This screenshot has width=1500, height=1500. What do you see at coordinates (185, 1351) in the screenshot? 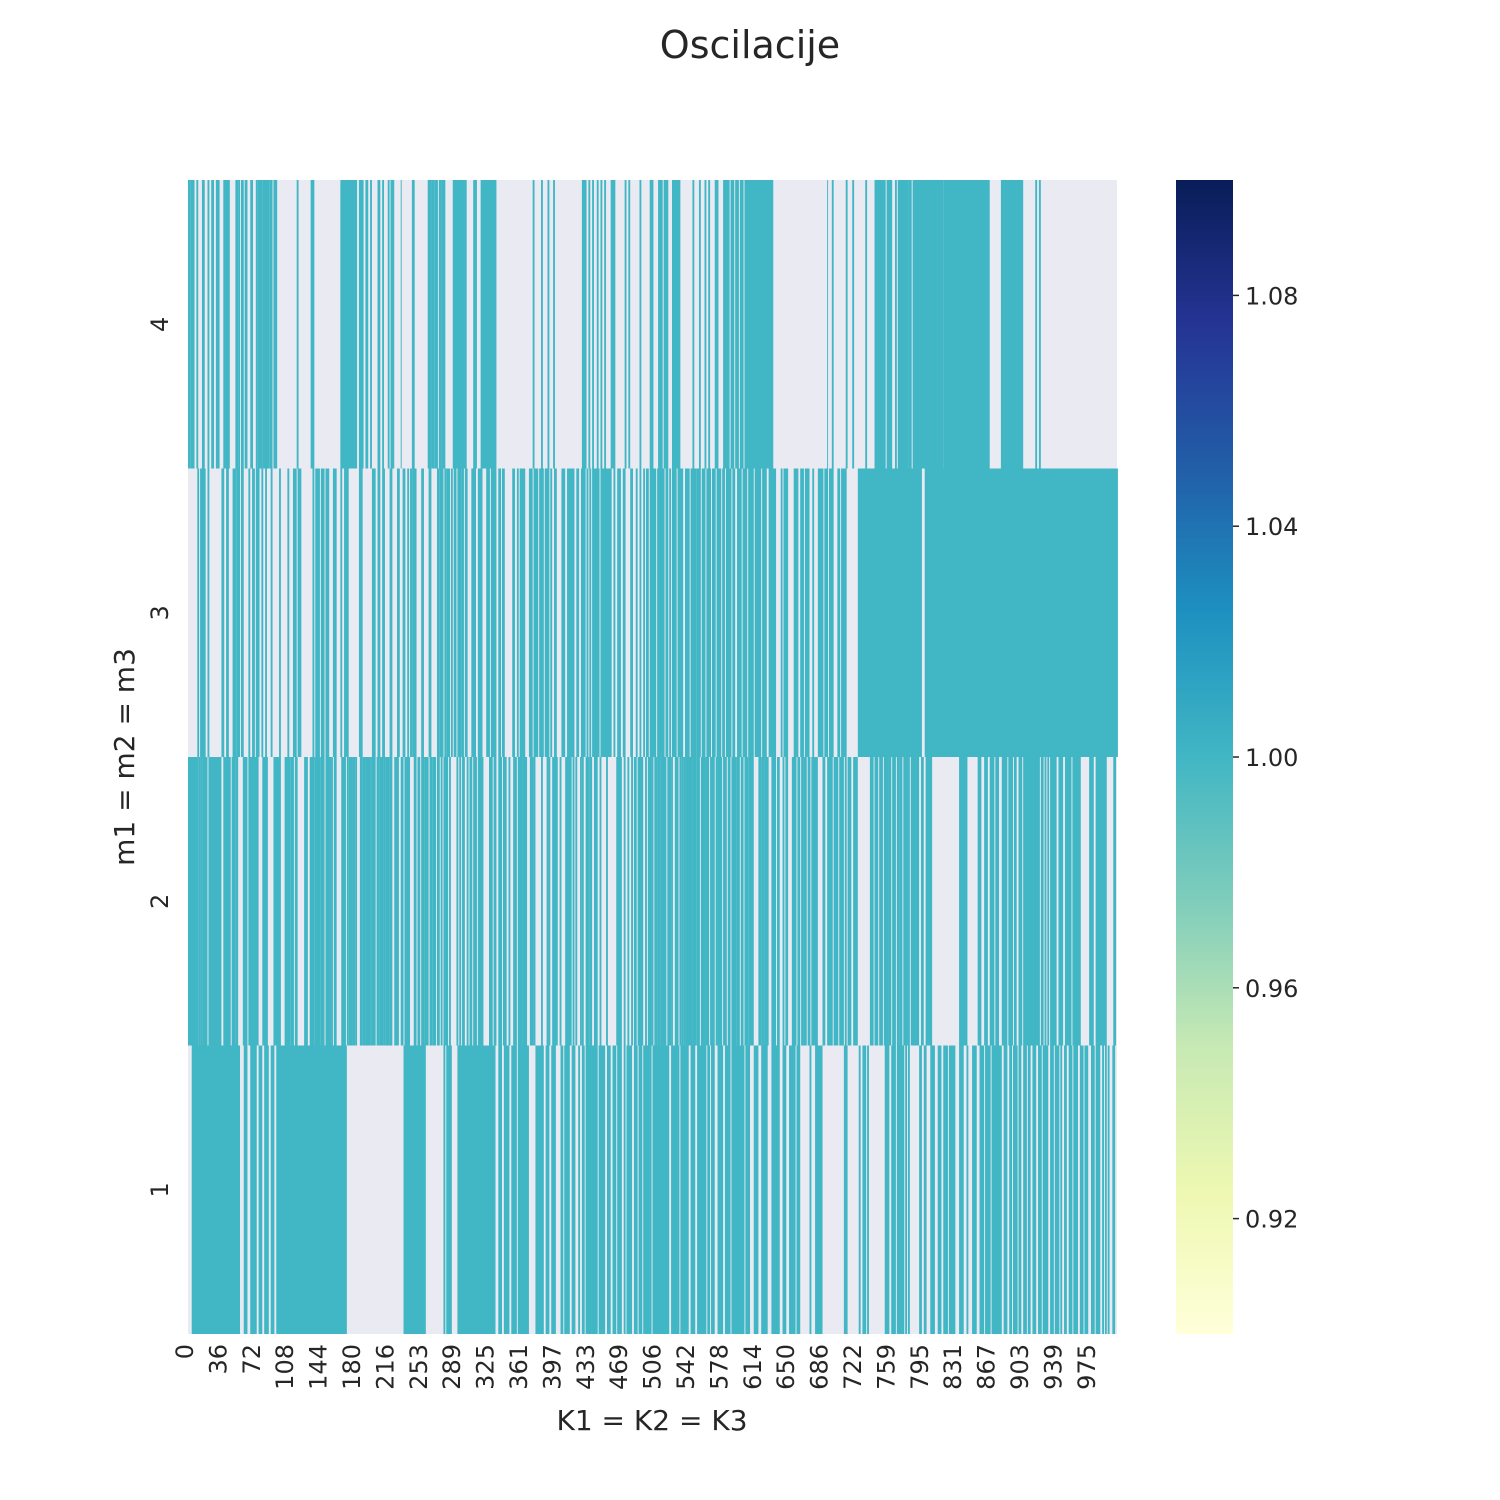
I see `x-tick-label: 0` at bounding box center [185, 1351].